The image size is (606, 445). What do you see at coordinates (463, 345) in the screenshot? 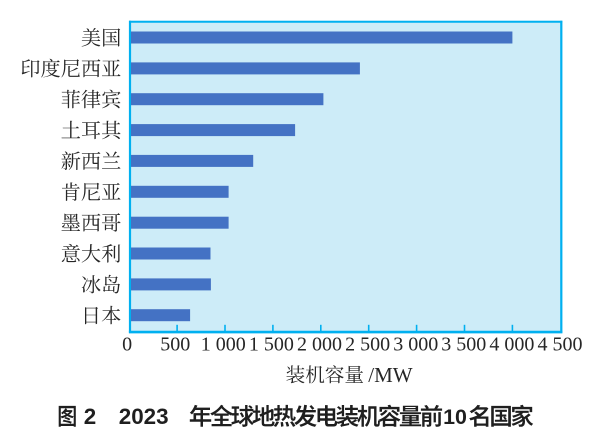
I see `svg-text: 3 500` at bounding box center [463, 345].